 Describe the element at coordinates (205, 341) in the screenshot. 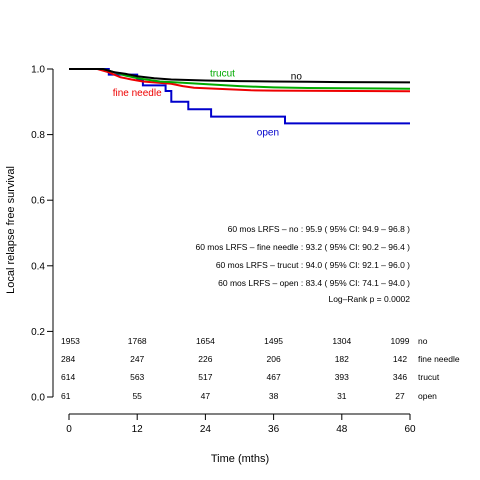

I see `risk-count: 1654` at that location.